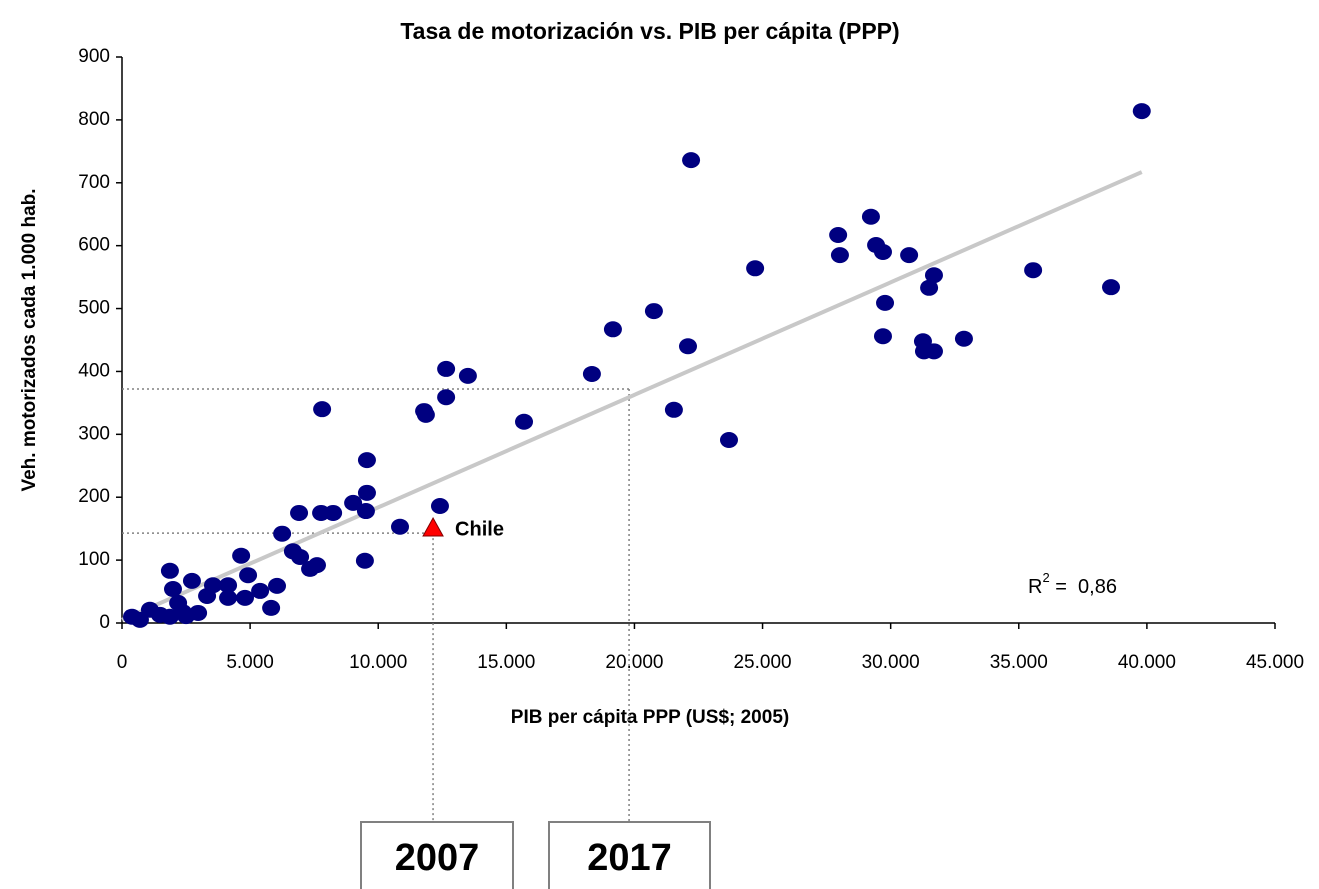 Image resolution: width=1319 pixels, height=889 pixels. Describe the element at coordinates (1035, 587) in the screenshot. I see `r2-base: R` at that location.